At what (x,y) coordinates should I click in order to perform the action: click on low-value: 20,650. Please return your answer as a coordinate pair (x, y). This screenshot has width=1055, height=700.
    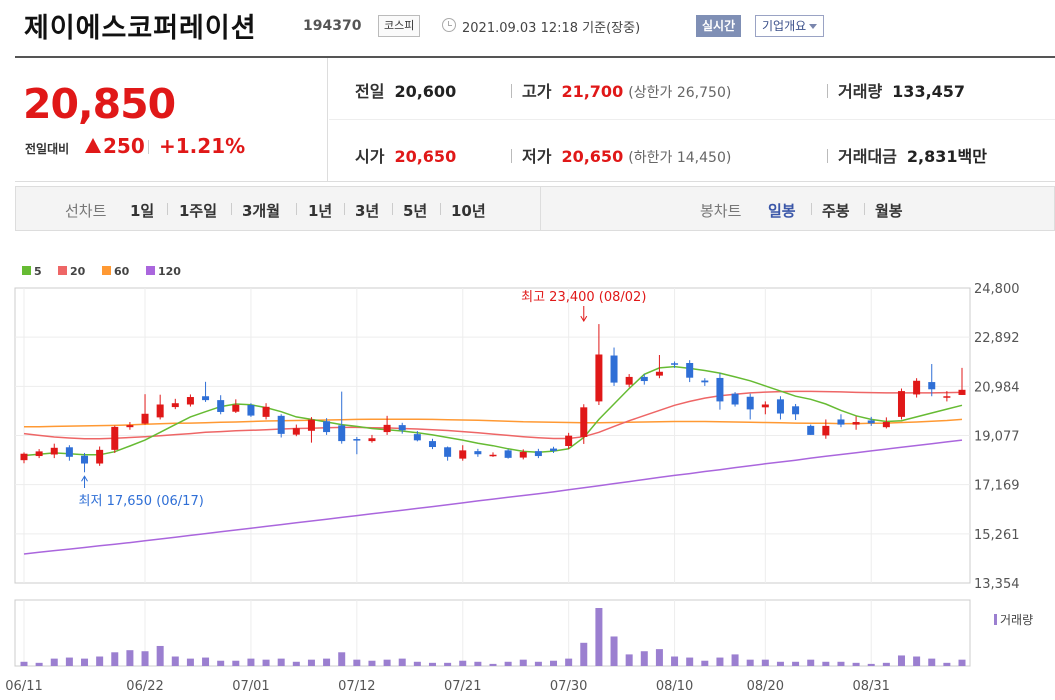
    Looking at the image, I should click on (592, 156).